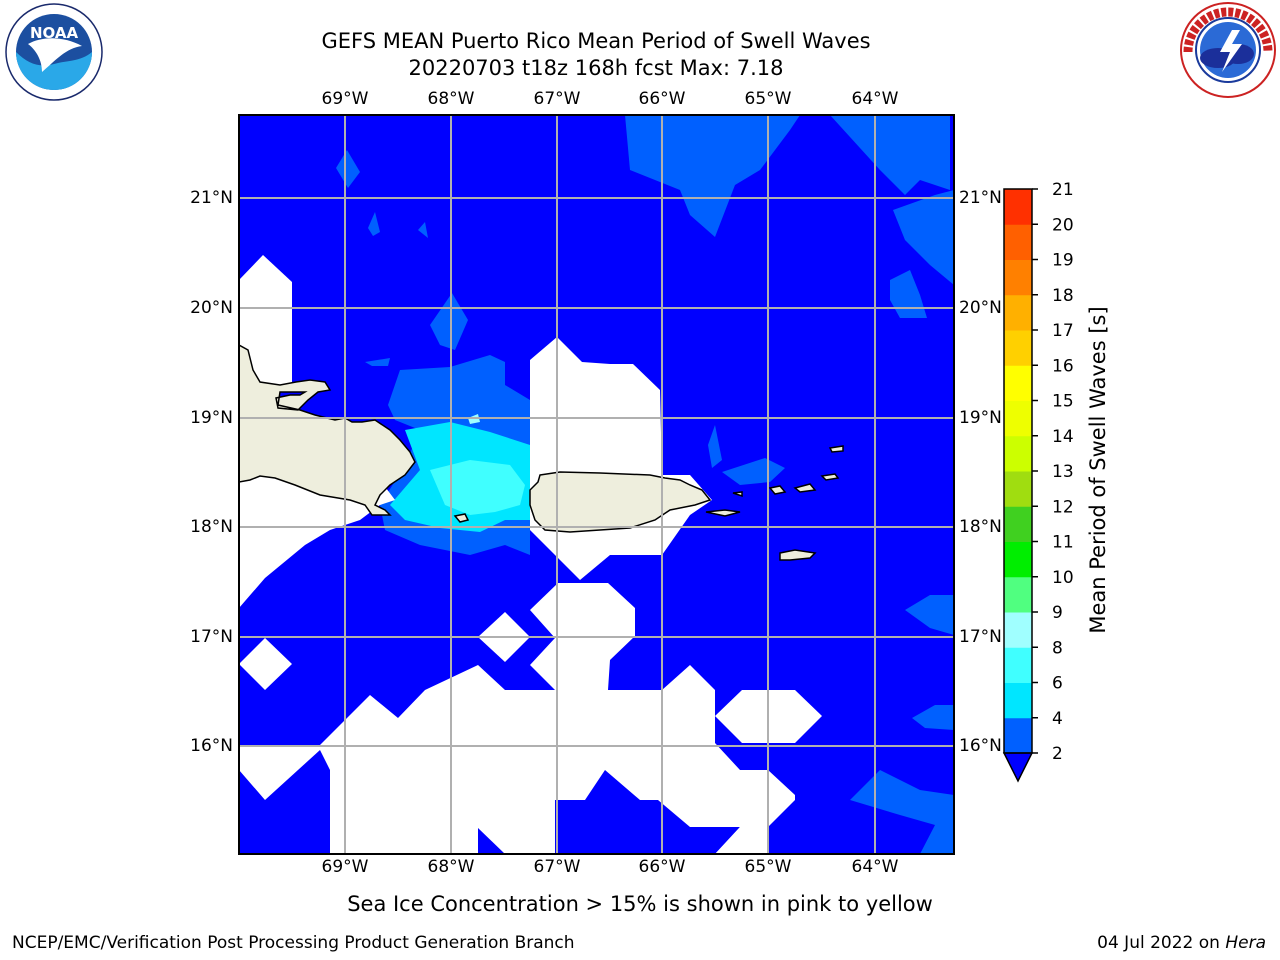 The height and width of the screenshot is (960, 1280). I want to click on lat-label-left: 17°N, so click(211, 637).